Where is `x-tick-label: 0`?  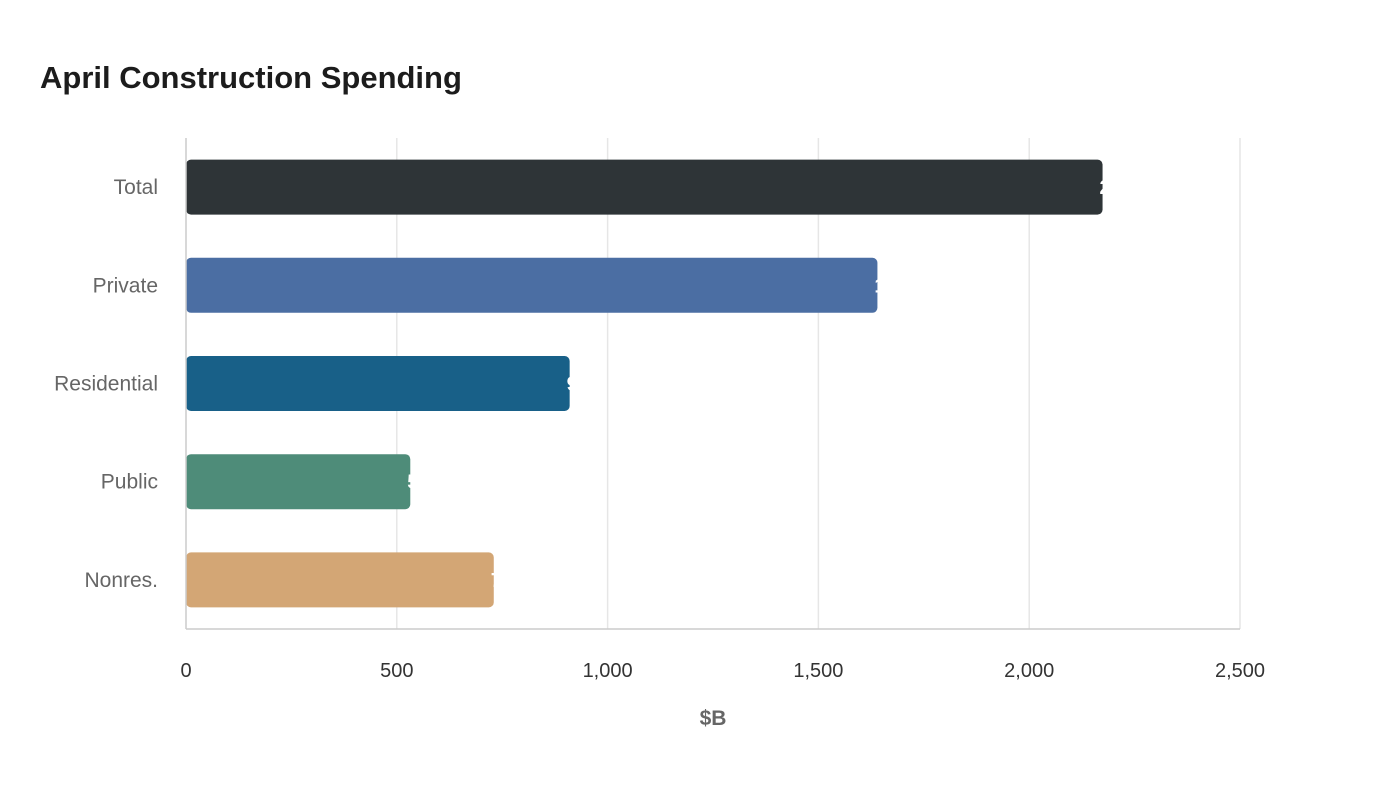
x-tick-label: 0 is located at coordinates (185, 671).